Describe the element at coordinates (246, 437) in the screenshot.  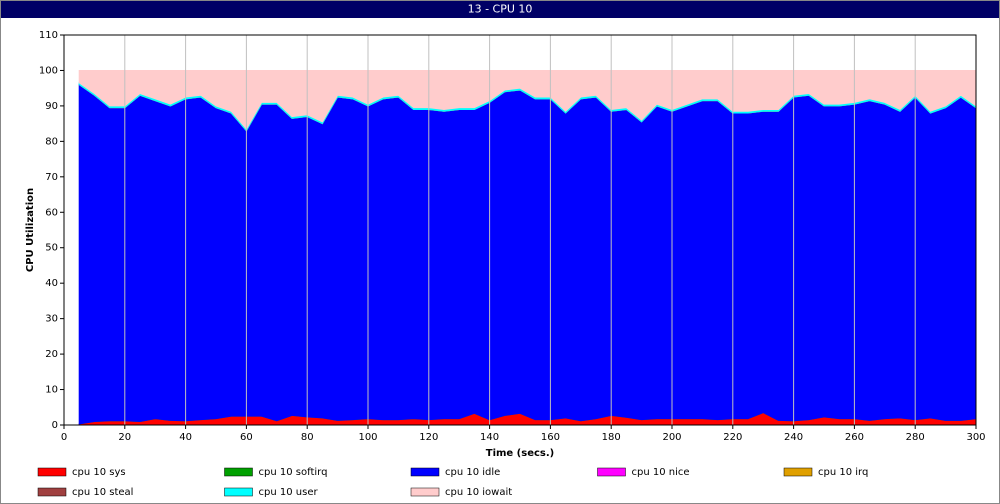
I see `x-tick-label: 60` at that location.